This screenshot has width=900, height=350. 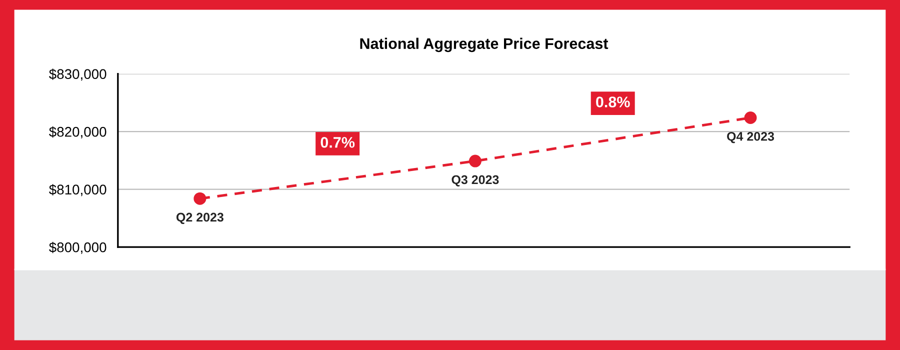 I want to click on y-tick-label: $800,000, so click(x=77, y=248).